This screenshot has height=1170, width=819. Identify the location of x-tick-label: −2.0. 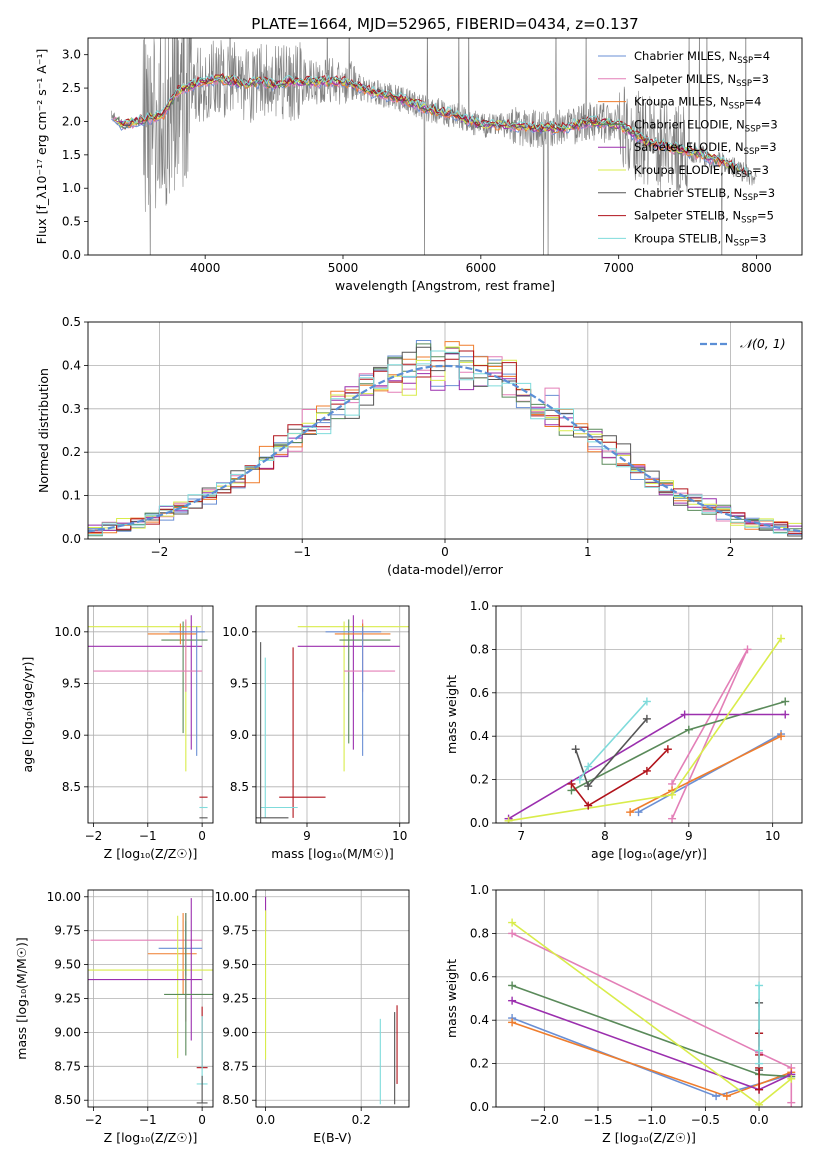
(544, 1120).